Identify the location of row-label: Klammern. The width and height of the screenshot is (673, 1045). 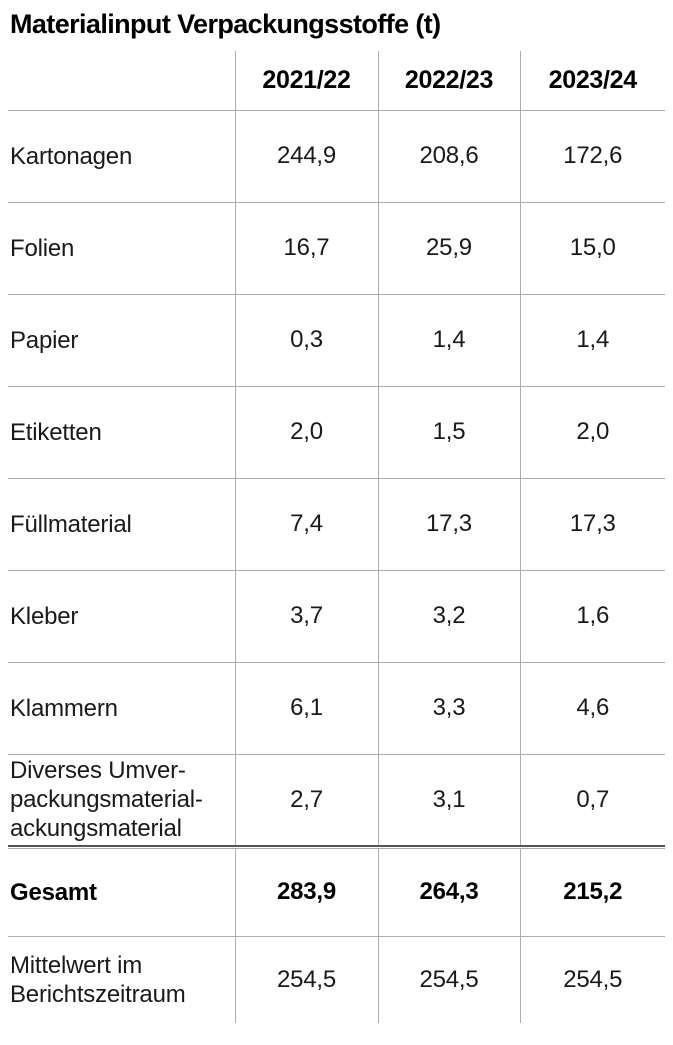
(122, 707).